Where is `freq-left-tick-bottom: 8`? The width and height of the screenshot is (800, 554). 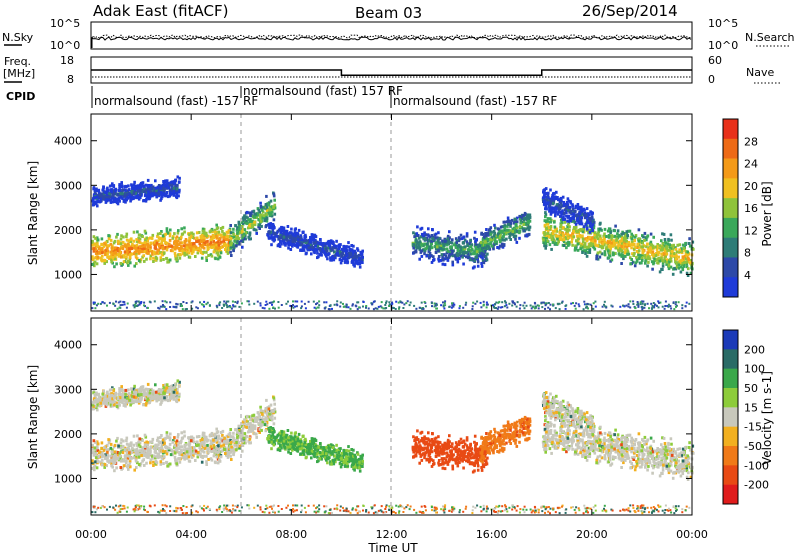
freq-left-tick-bottom: 8 is located at coordinates (70, 79).